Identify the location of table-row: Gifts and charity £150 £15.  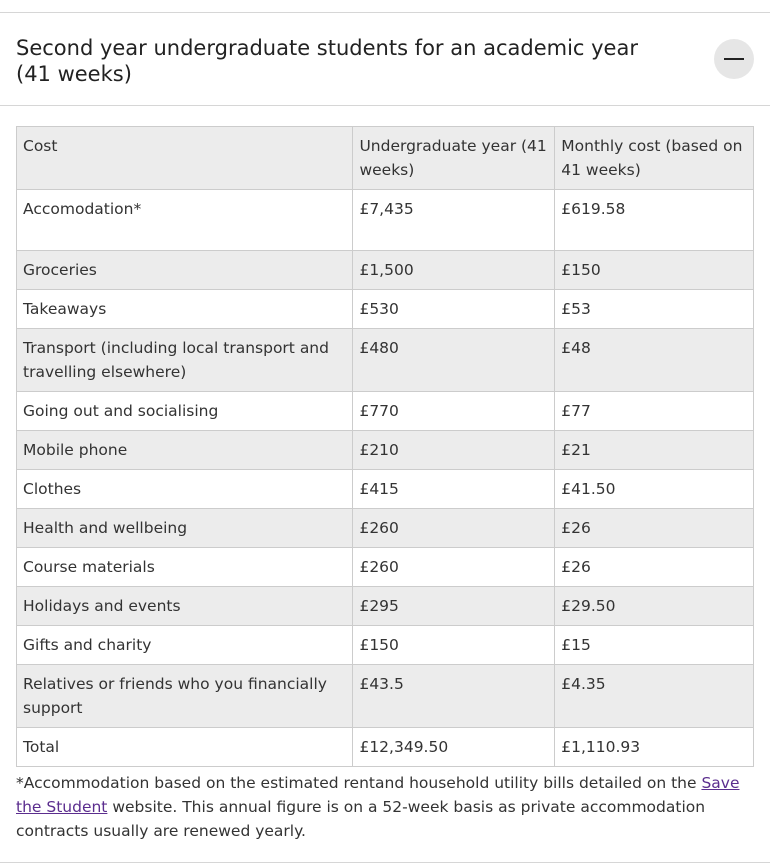
(384, 645).